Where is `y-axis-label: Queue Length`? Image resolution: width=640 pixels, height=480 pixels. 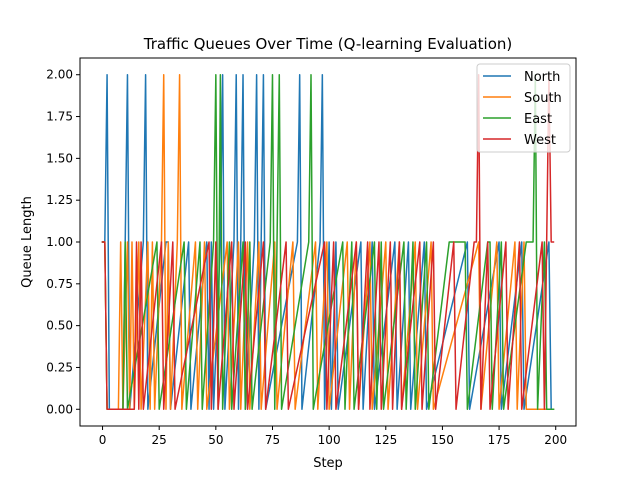 y-axis-label: Queue Length is located at coordinates (27, 242).